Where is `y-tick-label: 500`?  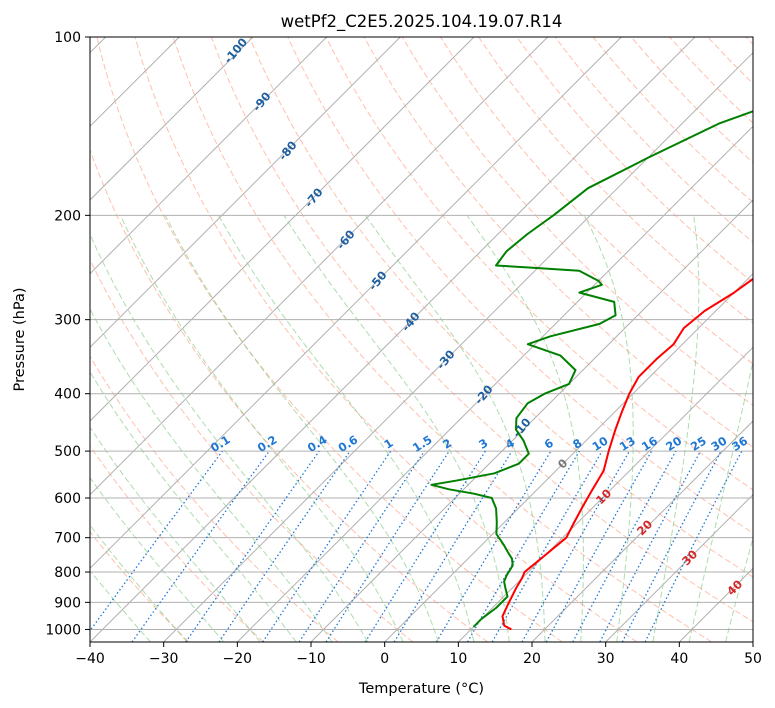 y-tick-label: 500 is located at coordinates (67, 452).